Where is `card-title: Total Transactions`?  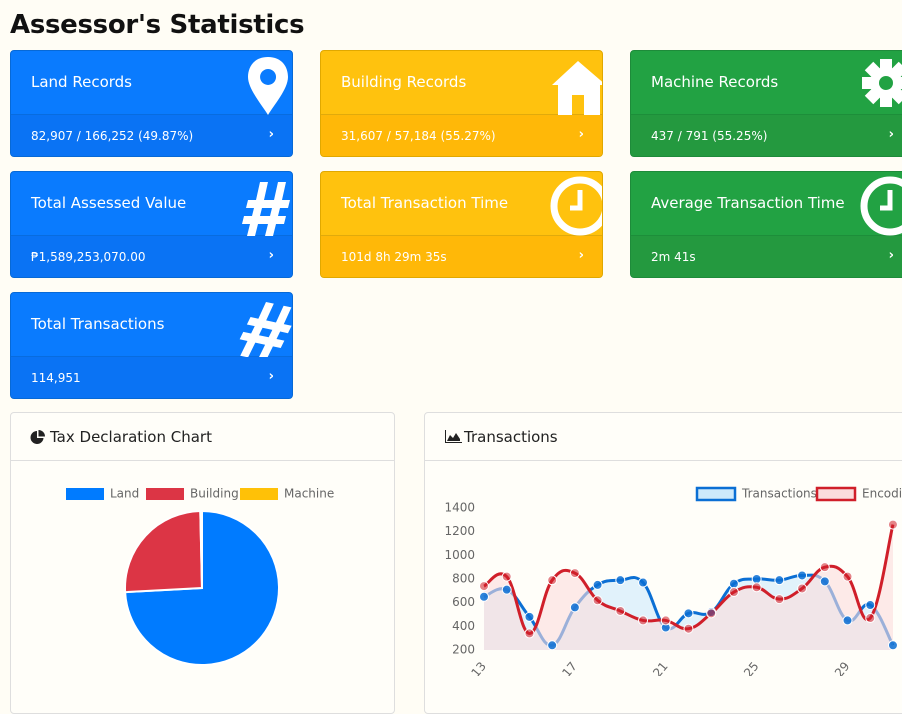
card-title: Total Transactions is located at coordinates (98, 324).